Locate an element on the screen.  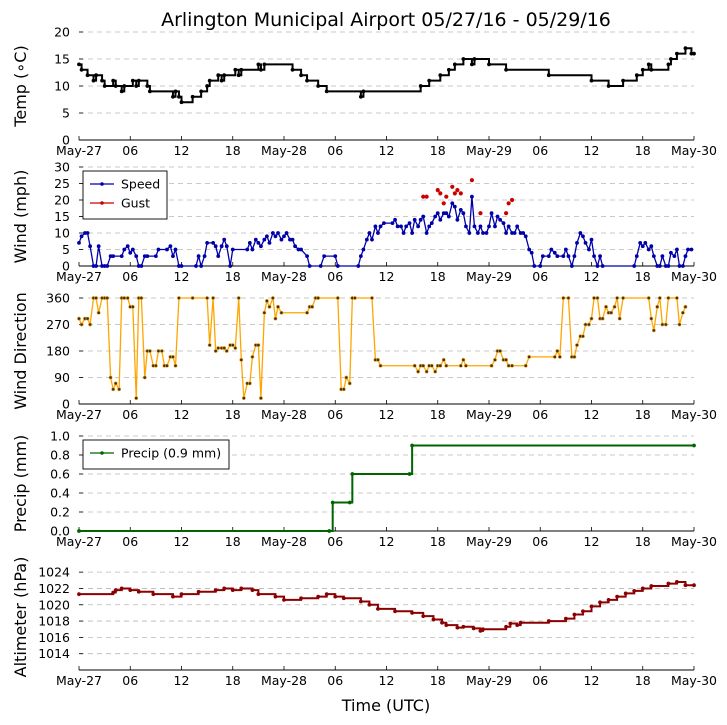
y-axis-label: Wind Direction is located at coordinates (20, 351).